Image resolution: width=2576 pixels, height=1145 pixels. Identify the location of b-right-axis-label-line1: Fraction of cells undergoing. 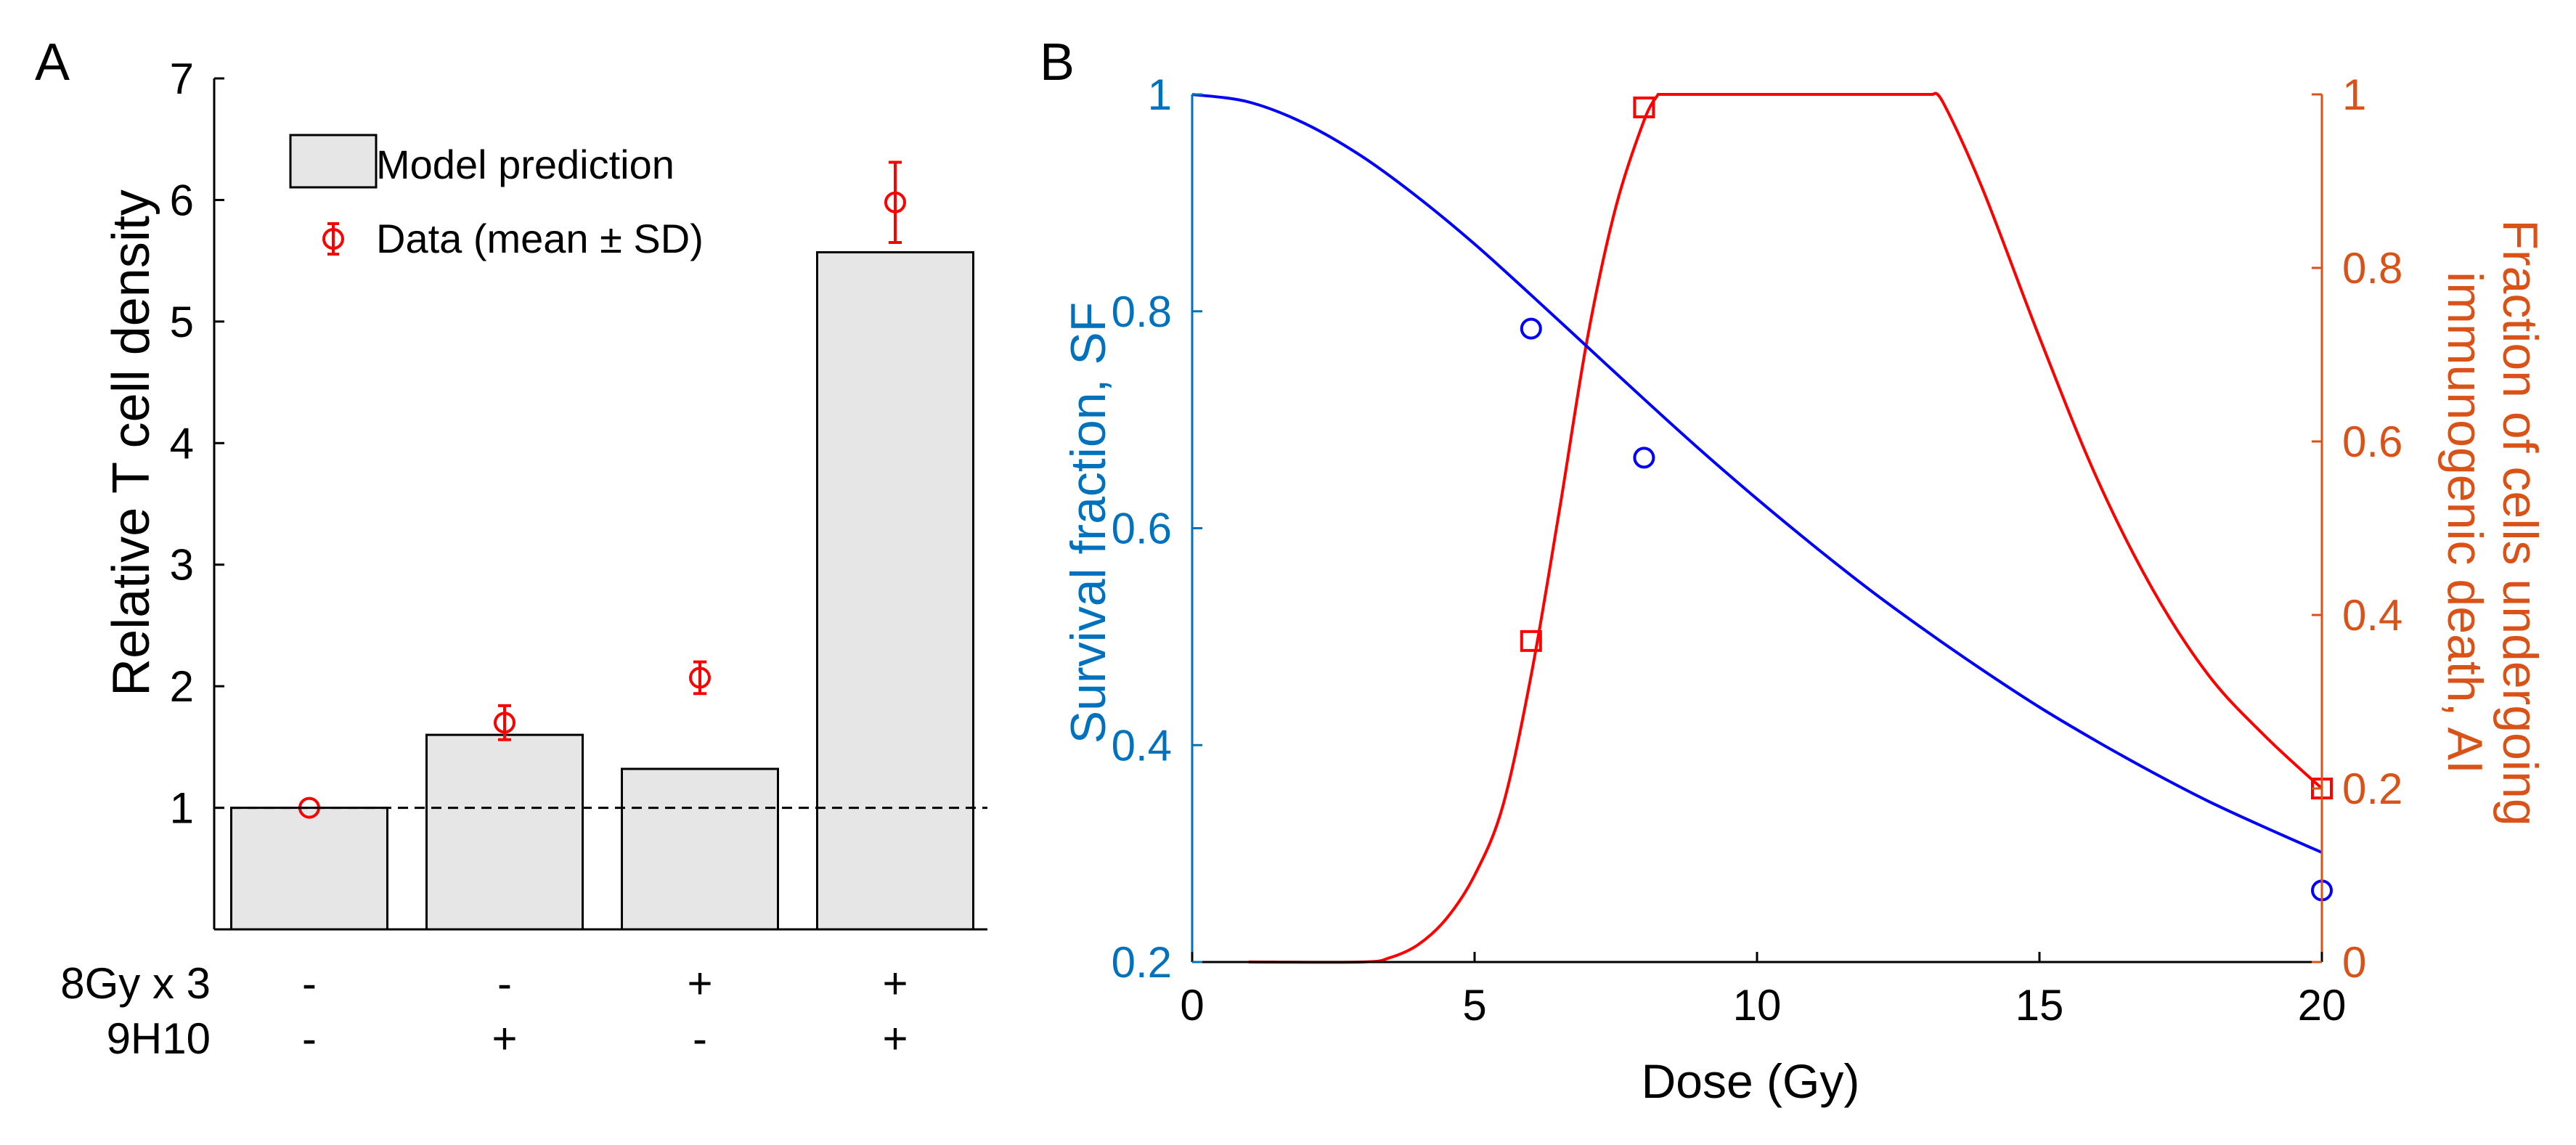
(2520, 522).